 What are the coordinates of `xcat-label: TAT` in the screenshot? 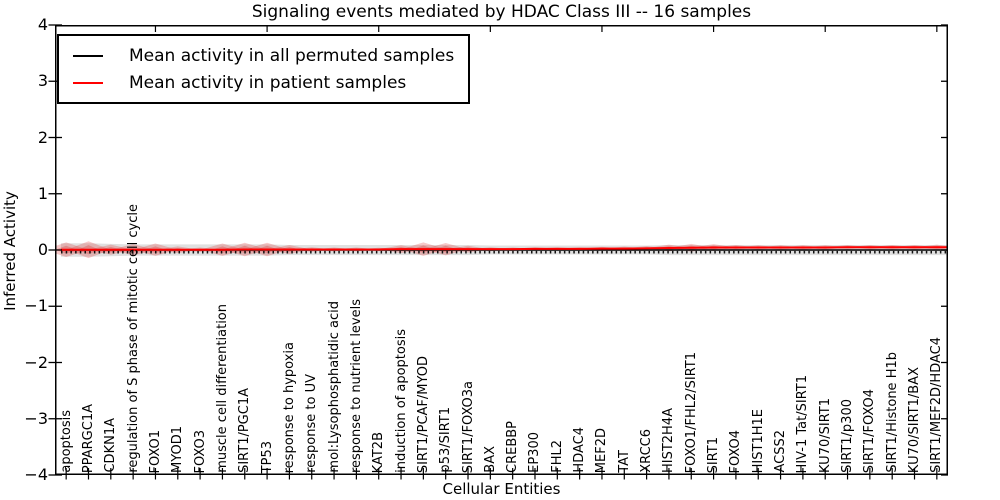 It's located at (624, 461).